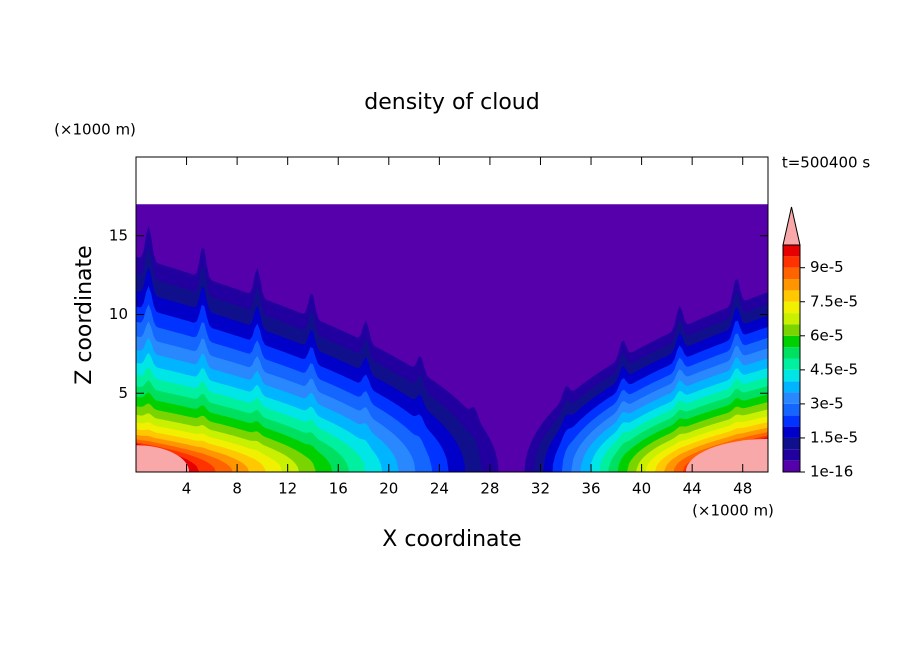 The height and width of the screenshot is (654, 904). What do you see at coordinates (834, 369) in the screenshot?
I see `colorbar-tick-label: 4.5e-5` at bounding box center [834, 369].